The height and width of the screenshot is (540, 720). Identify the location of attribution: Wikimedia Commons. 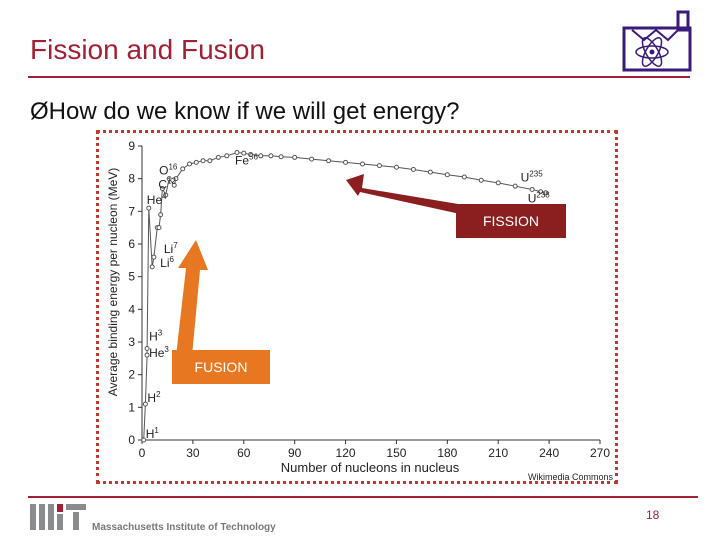
(571, 477).